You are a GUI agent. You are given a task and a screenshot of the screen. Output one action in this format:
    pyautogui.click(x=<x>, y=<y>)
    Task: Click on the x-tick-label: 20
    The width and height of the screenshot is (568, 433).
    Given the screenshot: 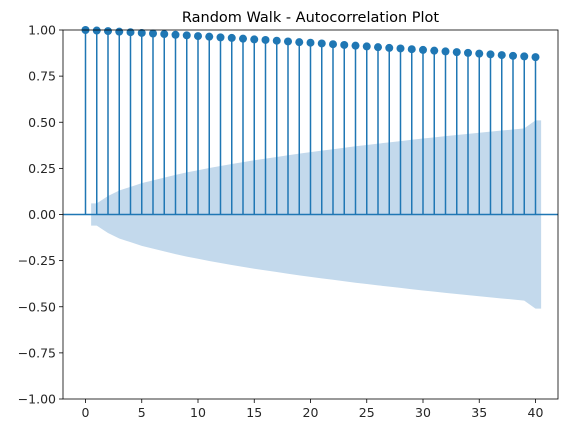 What is the action you would take?
    pyautogui.click(x=311, y=412)
    